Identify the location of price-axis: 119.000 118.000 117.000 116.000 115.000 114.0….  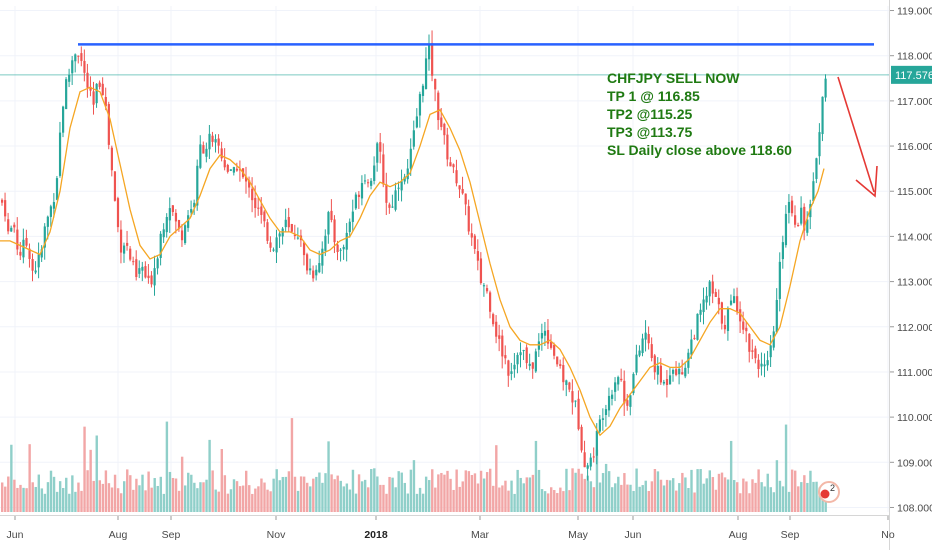
(911, 260).